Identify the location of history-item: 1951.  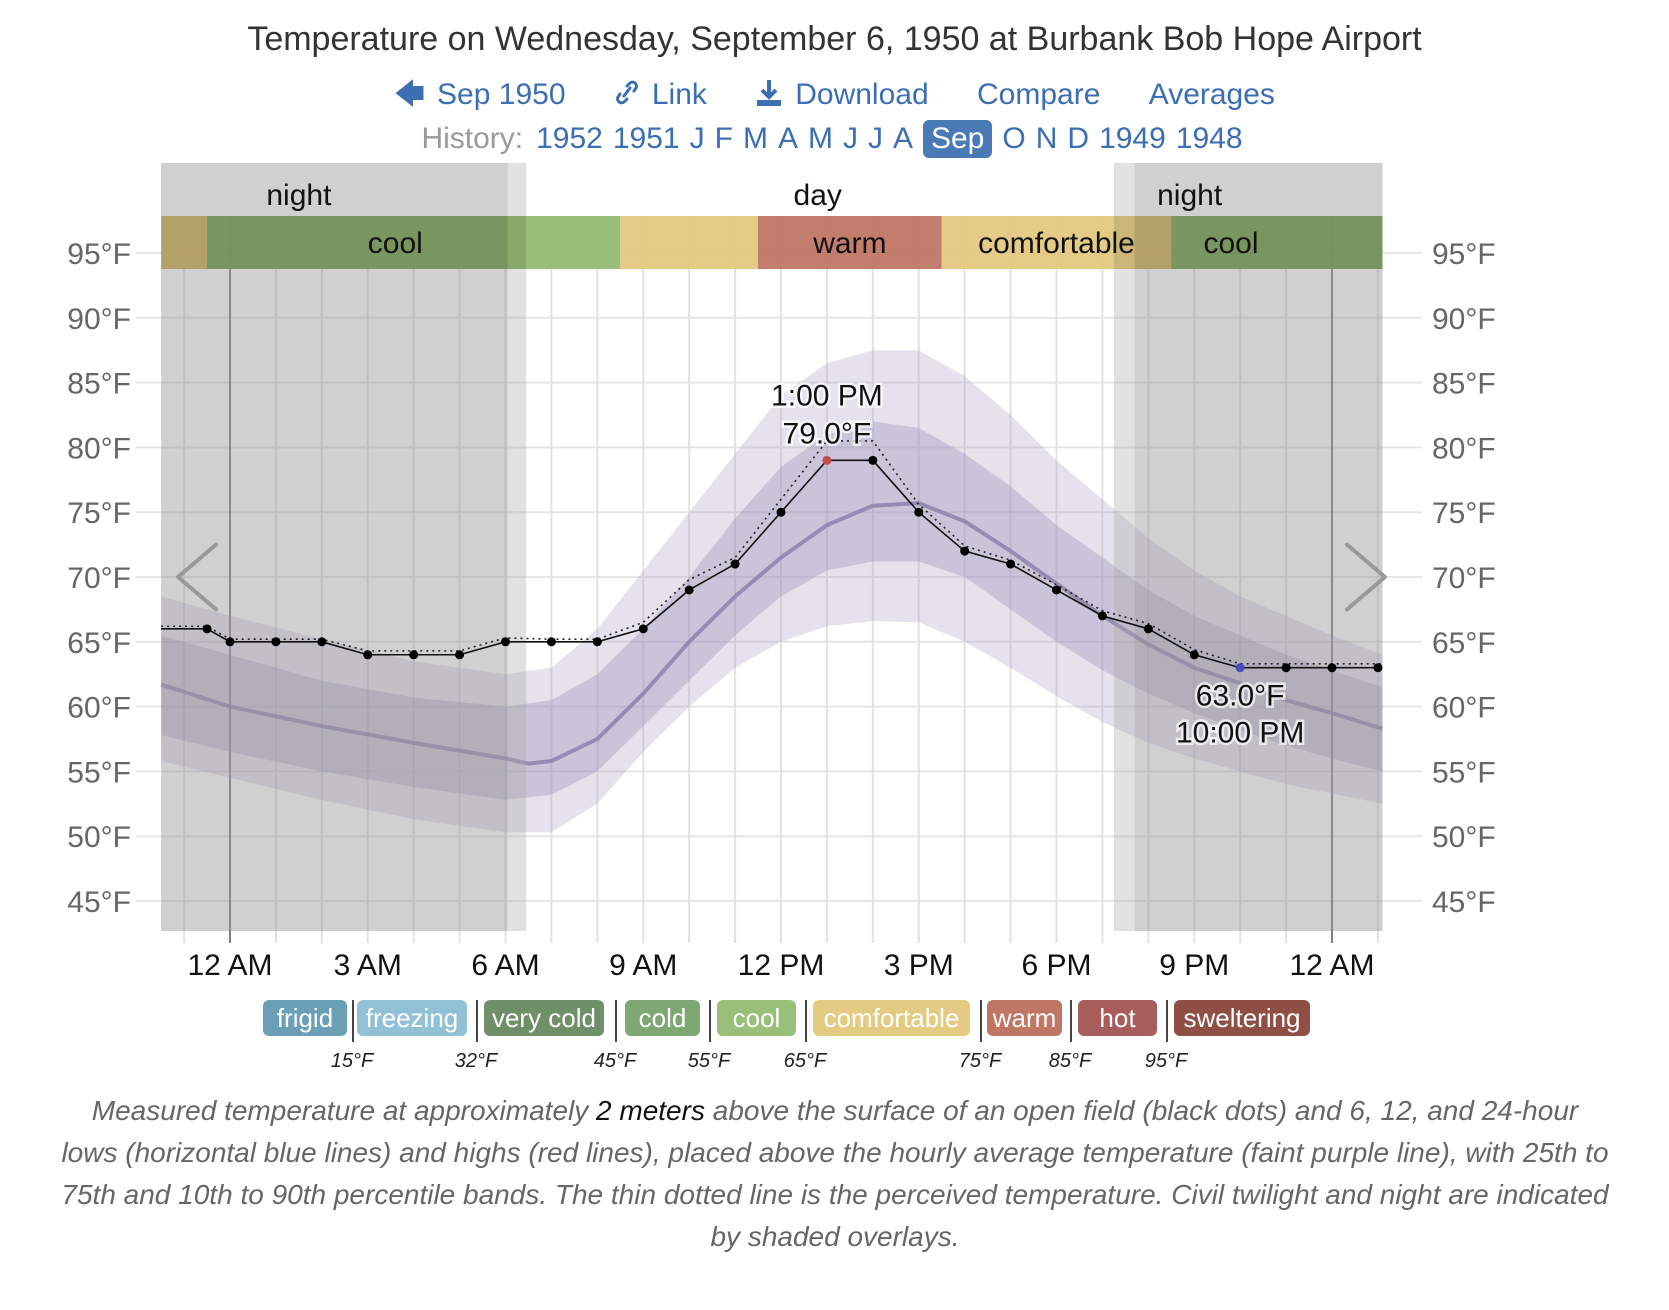
(646, 138).